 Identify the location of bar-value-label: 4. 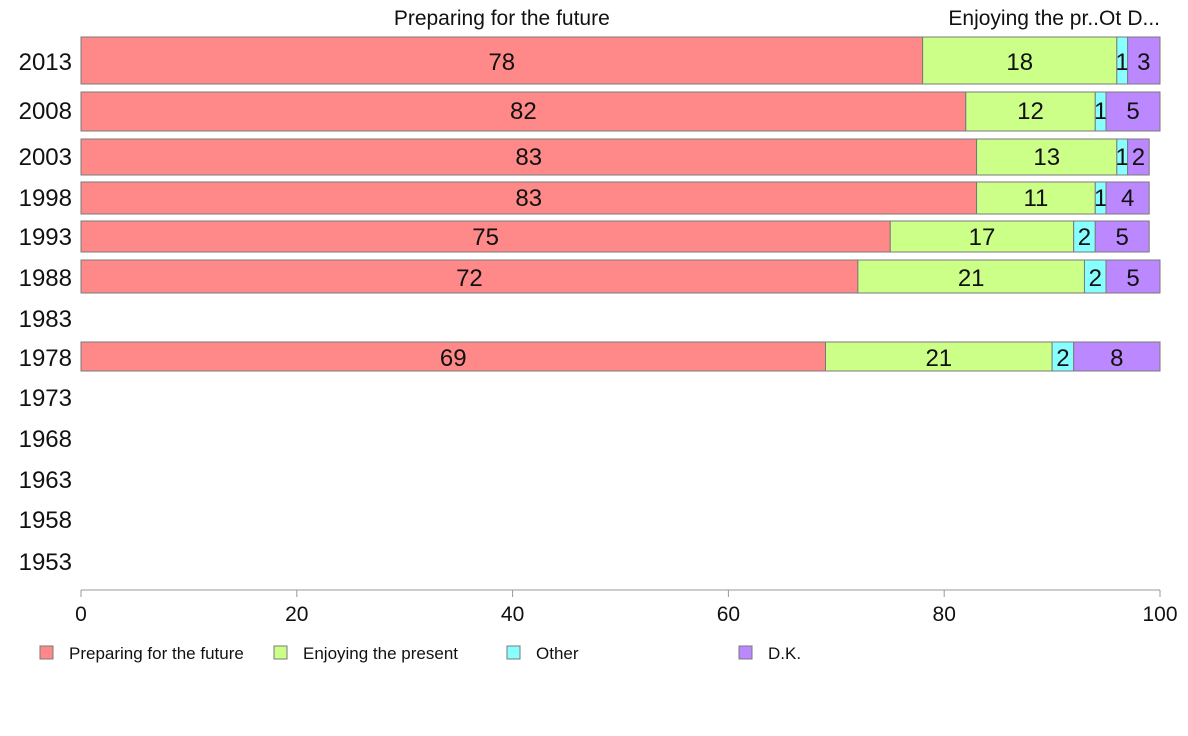
(1127, 198).